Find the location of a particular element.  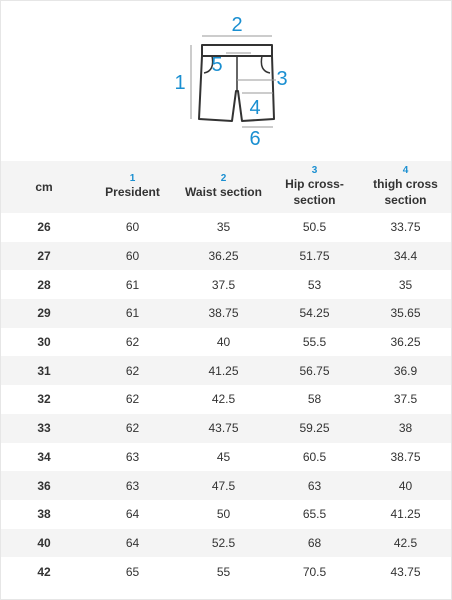

measure-label: 4 is located at coordinates (254, 108).